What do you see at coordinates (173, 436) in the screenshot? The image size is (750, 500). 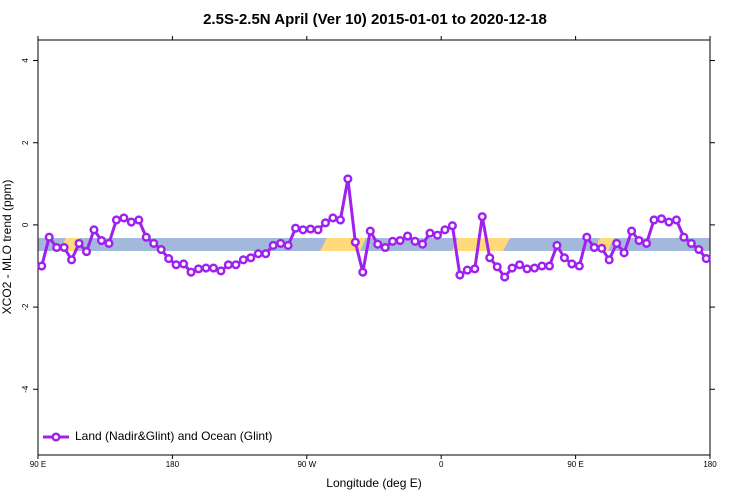 I see `legend-label: Land (Nadir&Glint) and Ocean (Glint)` at bounding box center [173, 436].